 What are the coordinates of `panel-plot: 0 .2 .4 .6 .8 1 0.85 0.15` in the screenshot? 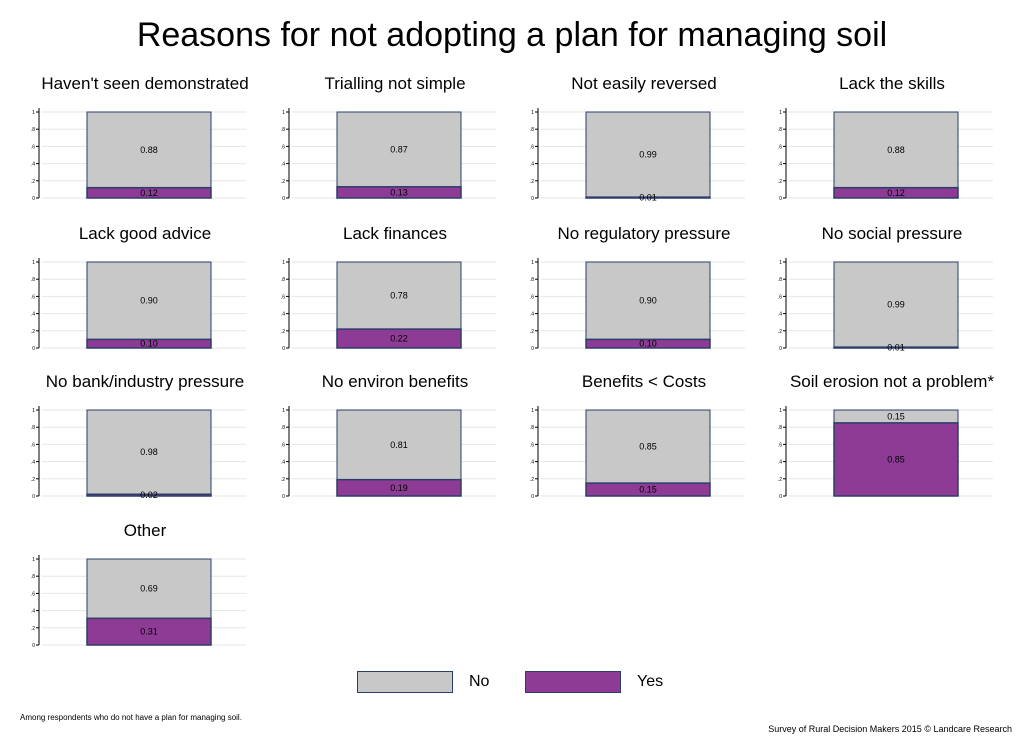 It's located at (637, 453).